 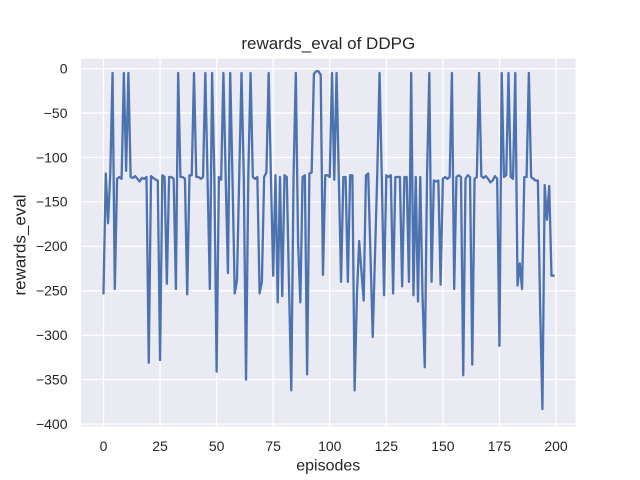 I want to click on svg-text: −50, so click(x=56, y=113).